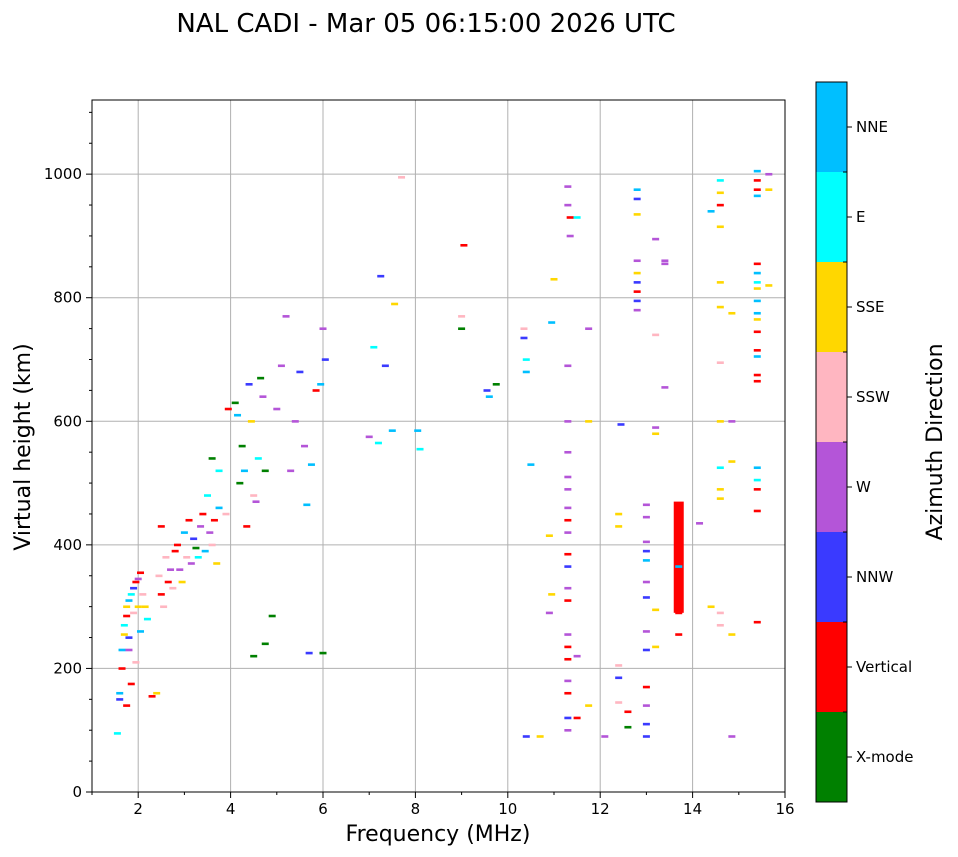 This screenshot has height=857, width=958. Describe the element at coordinates (323, 809) in the screenshot. I see `x-tick-label: 6` at that location.